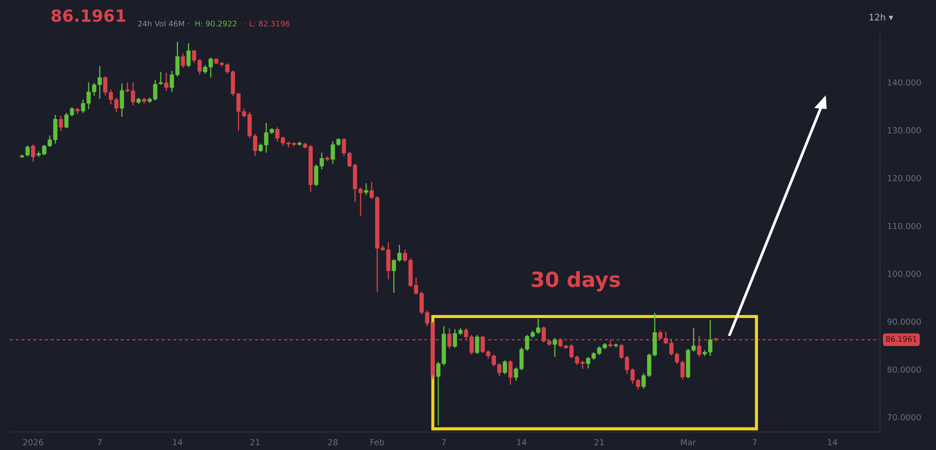 The height and width of the screenshot is (450, 936). Describe the element at coordinates (904, 321) in the screenshot. I see `y-tick-label: 90.0000` at that location.